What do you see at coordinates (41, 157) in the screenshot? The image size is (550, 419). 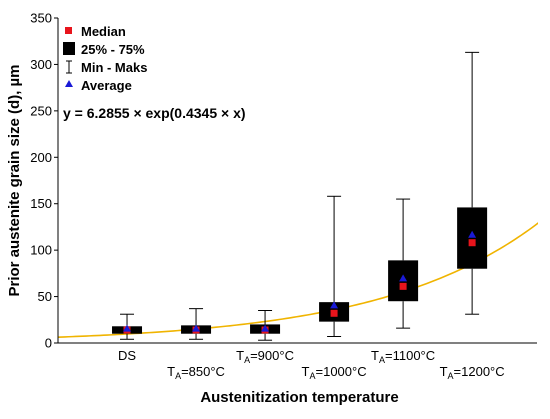 I see `y-tick-label: 200` at bounding box center [41, 157].